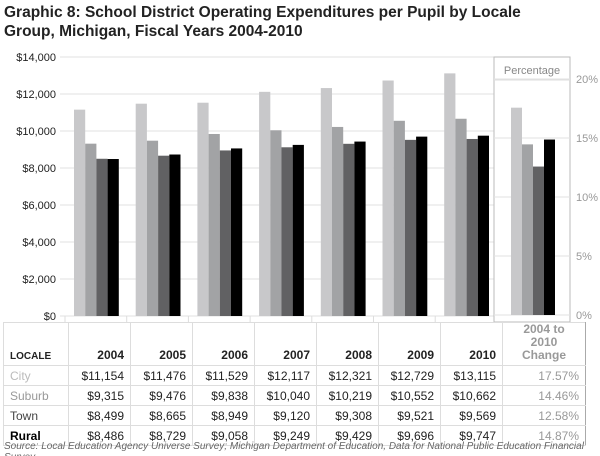 This screenshot has width=600, height=456. Describe the element at coordinates (544, 435) in the screenshot. I see `change-cell: 14.87%` at that location.